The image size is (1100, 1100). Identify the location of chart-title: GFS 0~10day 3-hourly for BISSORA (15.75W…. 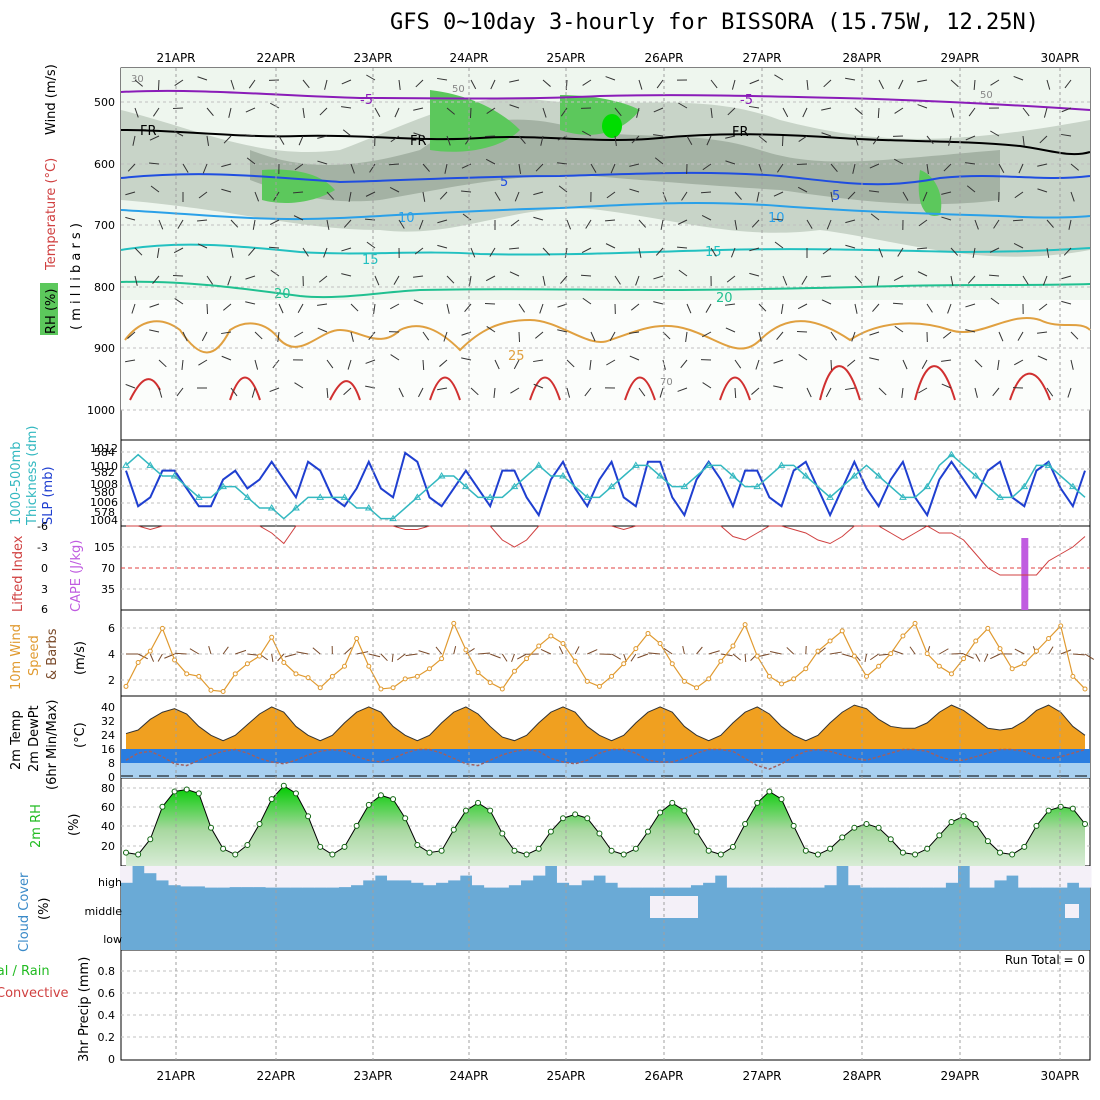
(715, 22).